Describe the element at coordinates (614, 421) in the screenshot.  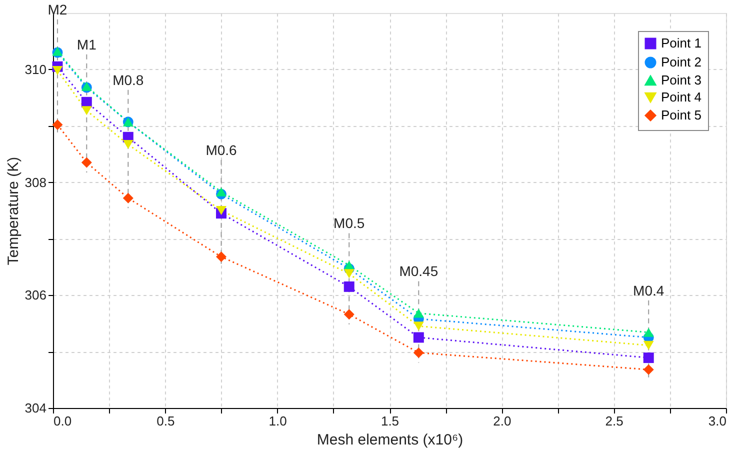
I see `x-tick-label: 2.5` at that location.